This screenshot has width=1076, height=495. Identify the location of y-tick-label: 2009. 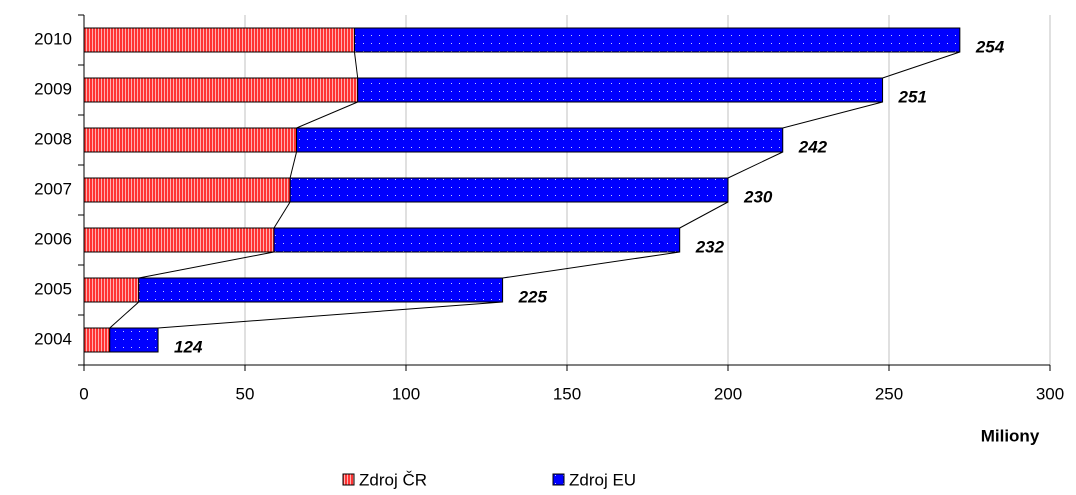
(53, 88).